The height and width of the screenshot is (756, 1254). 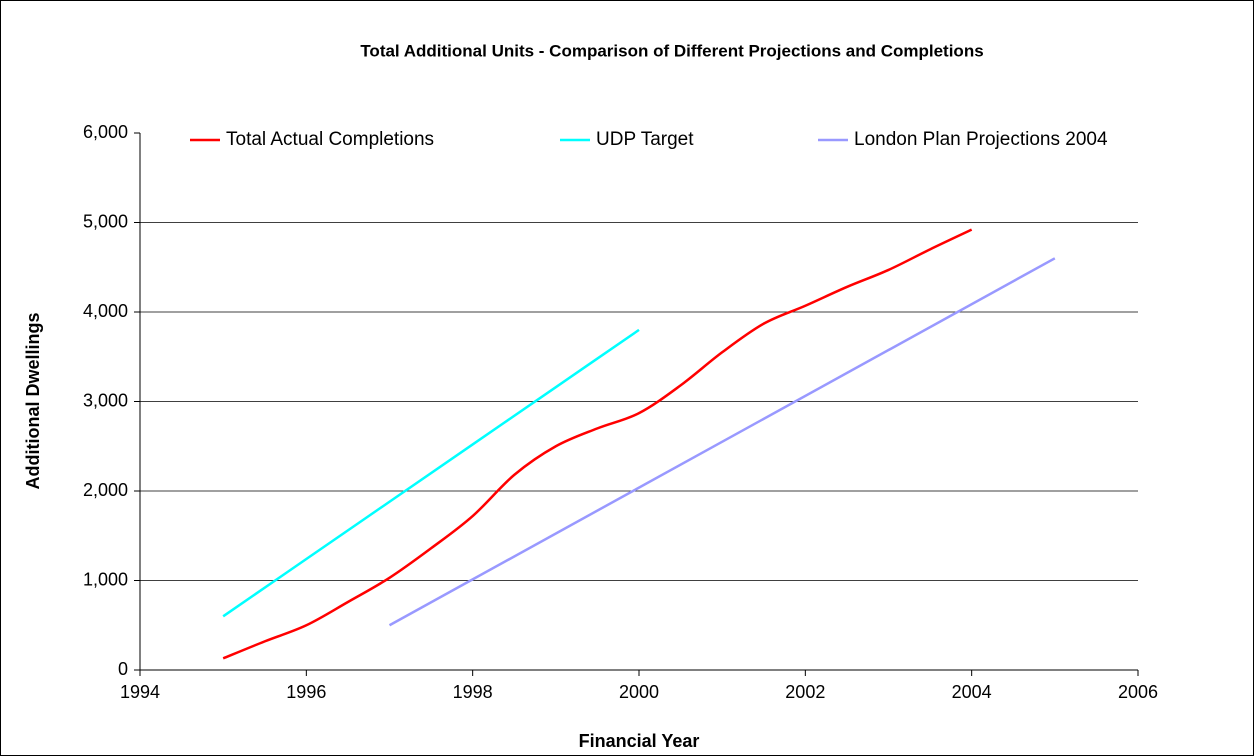 What do you see at coordinates (330, 139) in the screenshot?
I see `legend-label: Total Actual Completions` at bounding box center [330, 139].